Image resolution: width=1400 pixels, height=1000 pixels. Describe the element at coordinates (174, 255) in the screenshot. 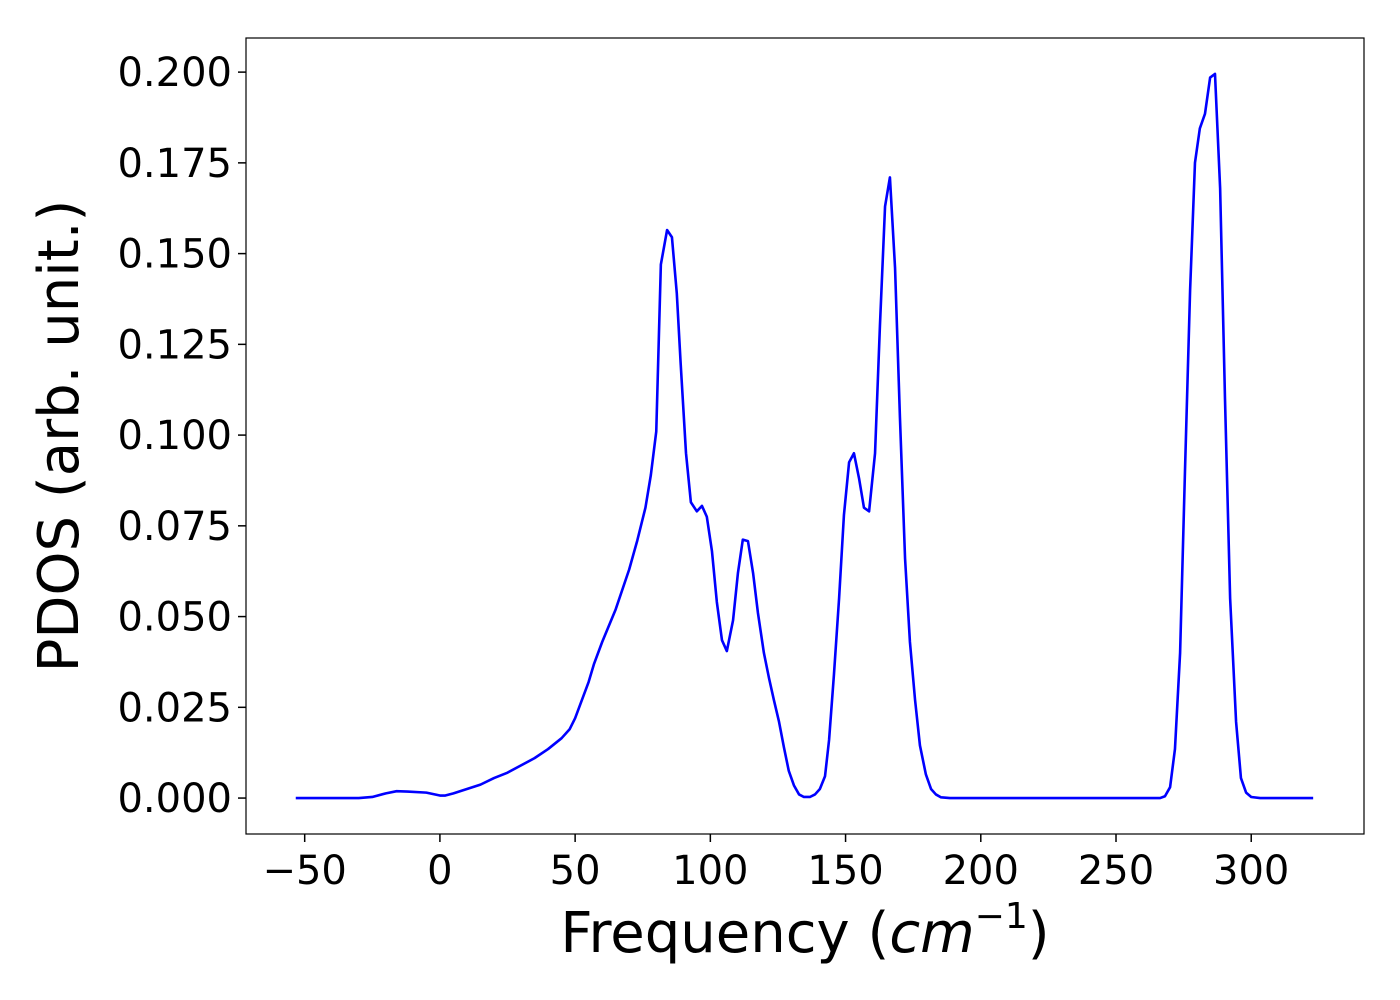

I see `y-tick-label: 0.150` at that location.